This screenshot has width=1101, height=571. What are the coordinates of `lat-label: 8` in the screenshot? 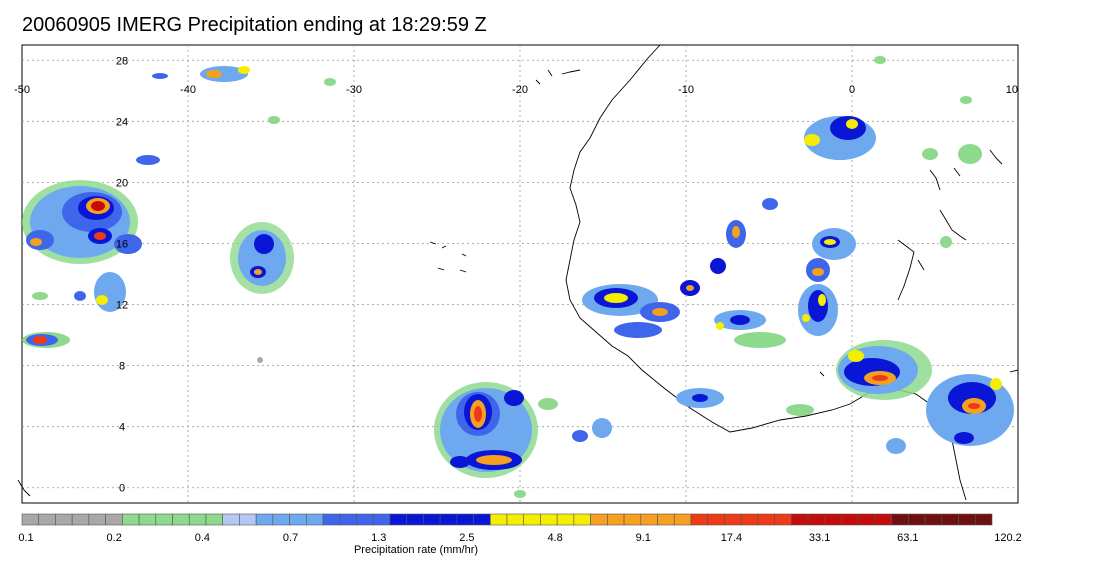 It's located at (122, 367).